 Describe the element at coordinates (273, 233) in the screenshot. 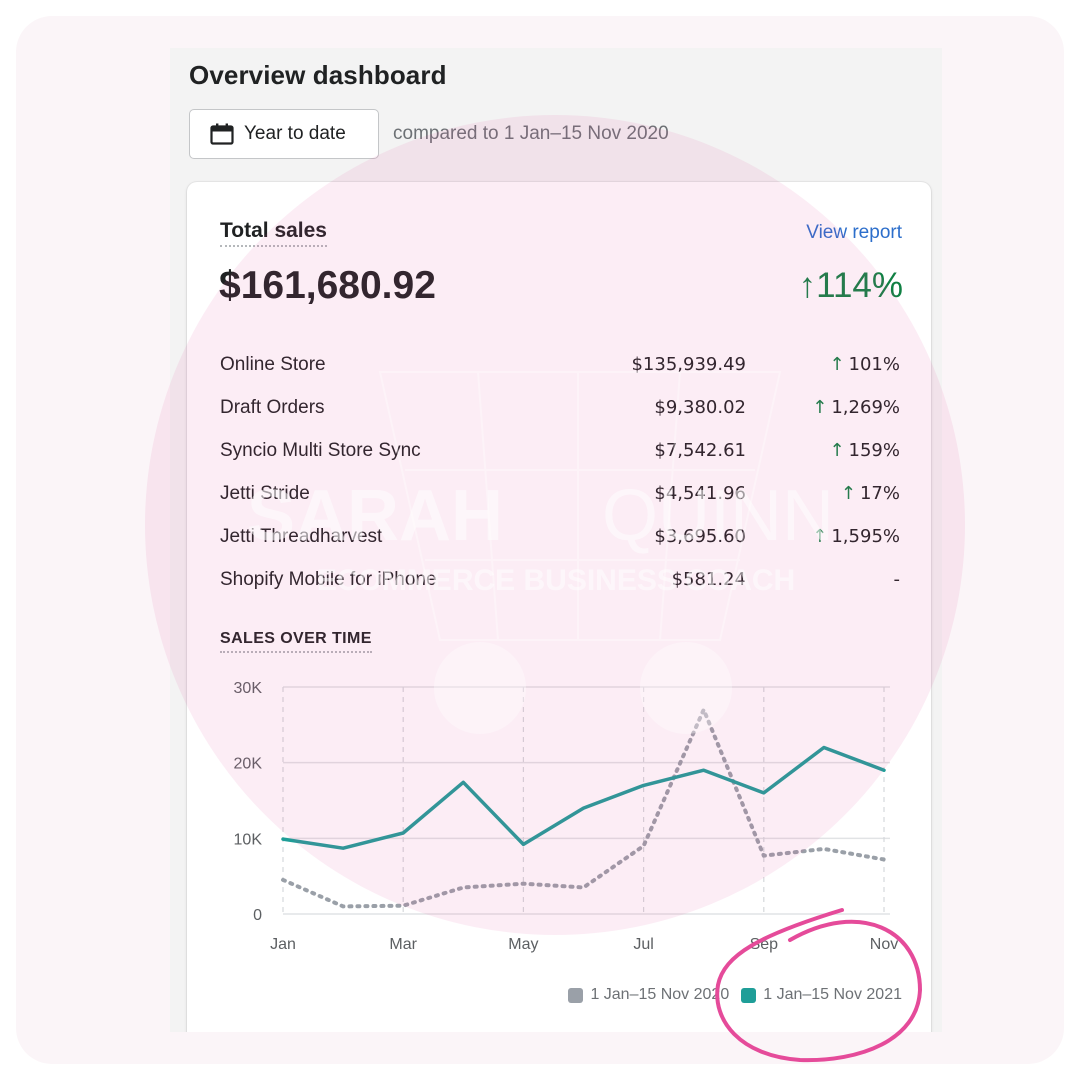

I see `total-sales-title: Total sales` at that location.